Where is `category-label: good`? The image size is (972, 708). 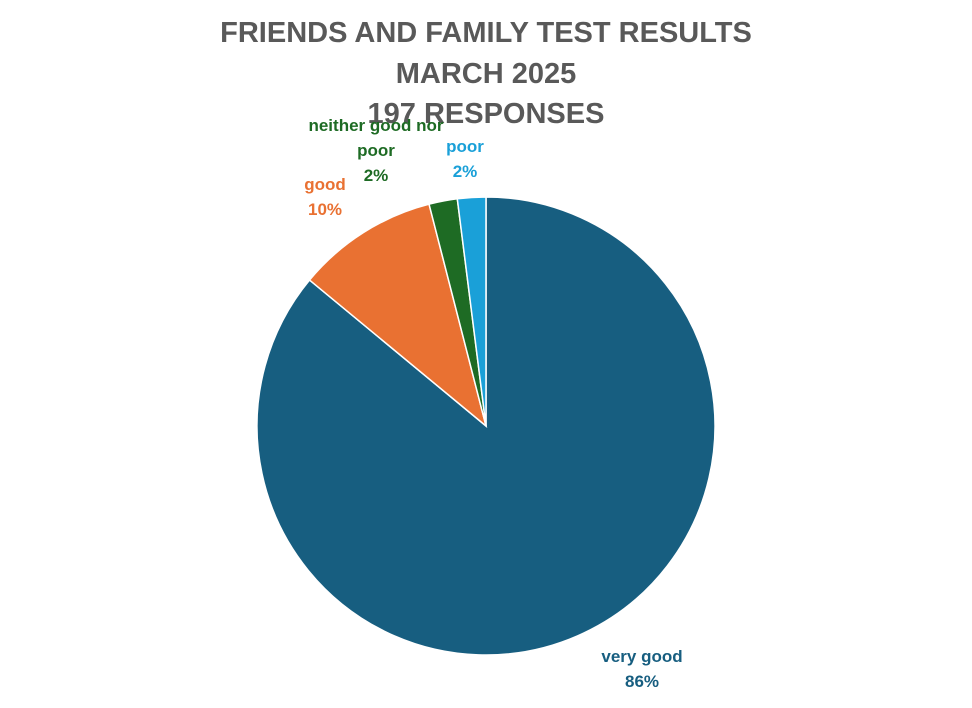 category-label: good is located at coordinates (325, 184).